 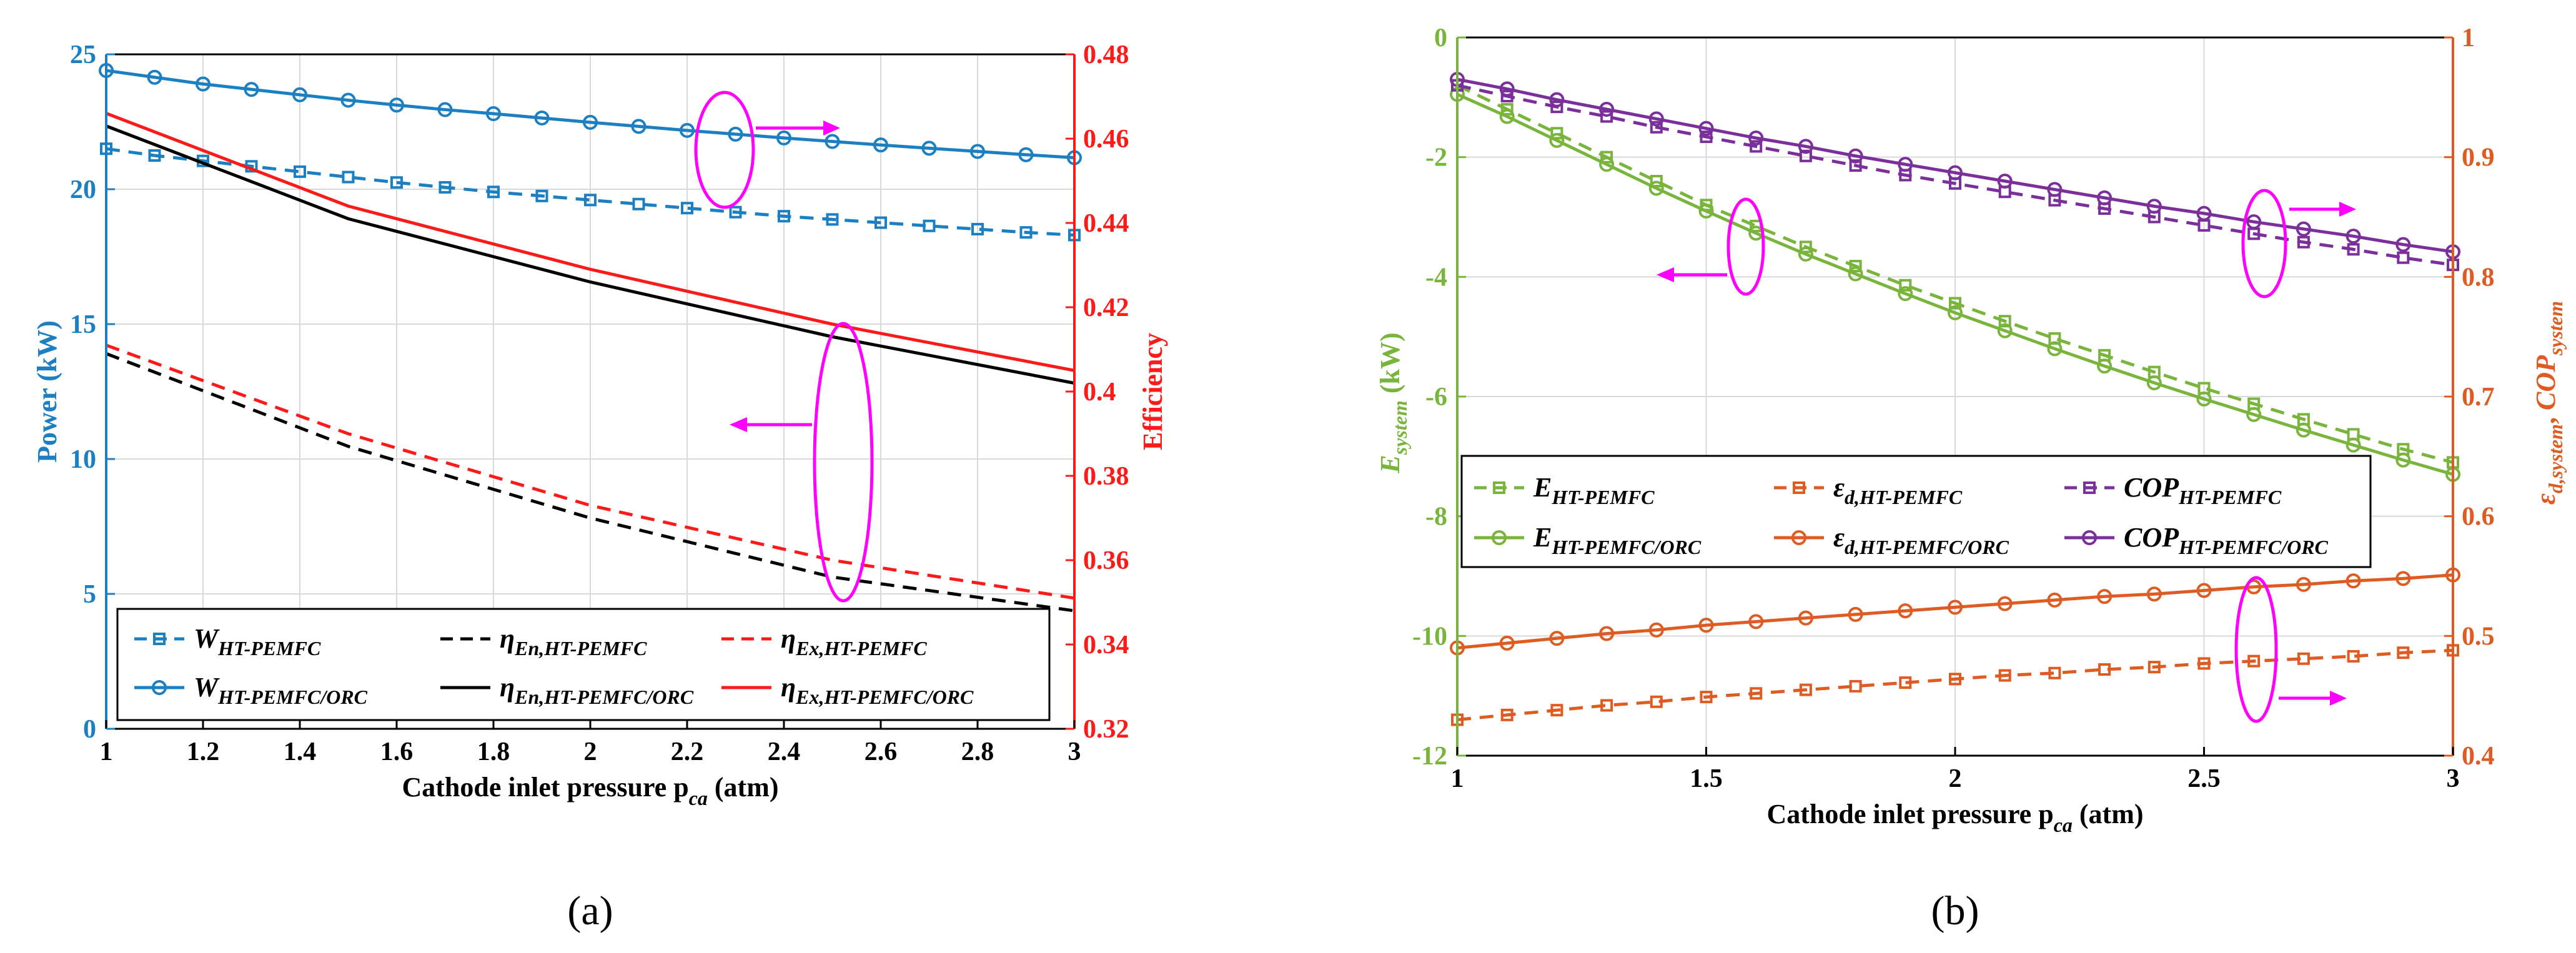 What do you see at coordinates (884, 697) in the screenshot?
I see `legend-label-sub: Ex,HT-PEMFC/ORC` at bounding box center [884, 697].